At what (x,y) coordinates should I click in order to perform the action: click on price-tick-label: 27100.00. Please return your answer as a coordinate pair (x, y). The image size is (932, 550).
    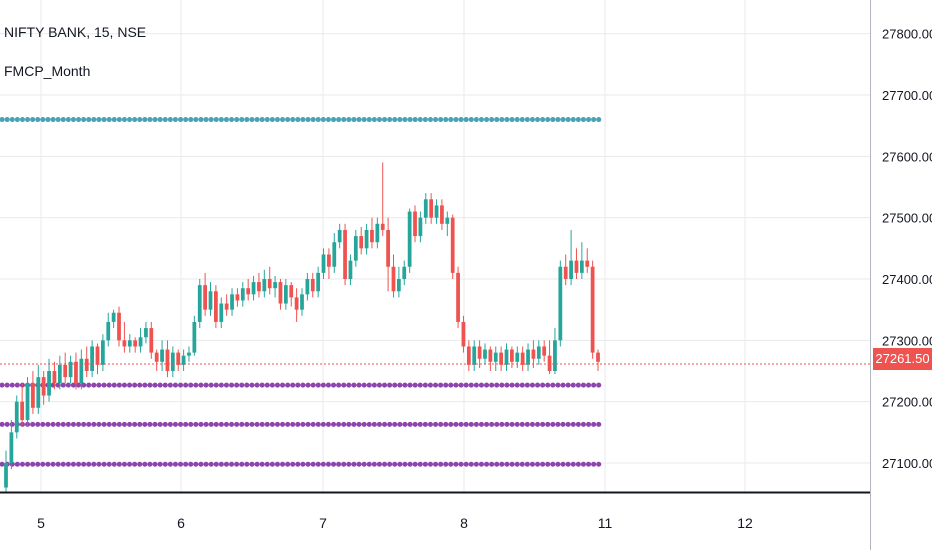
    Looking at the image, I should click on (907, 463).